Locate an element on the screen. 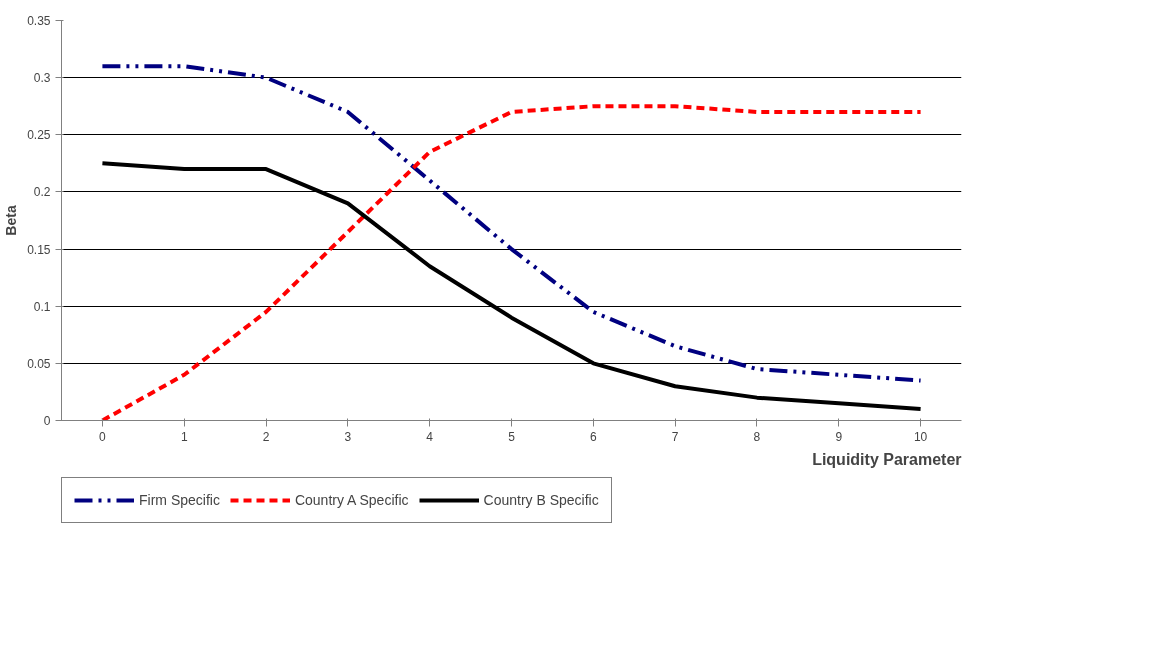 Image resolution: width=1152 pixels, height=671 pixels. y-tick-label: 0.15 is located at coordinates (39, 249).